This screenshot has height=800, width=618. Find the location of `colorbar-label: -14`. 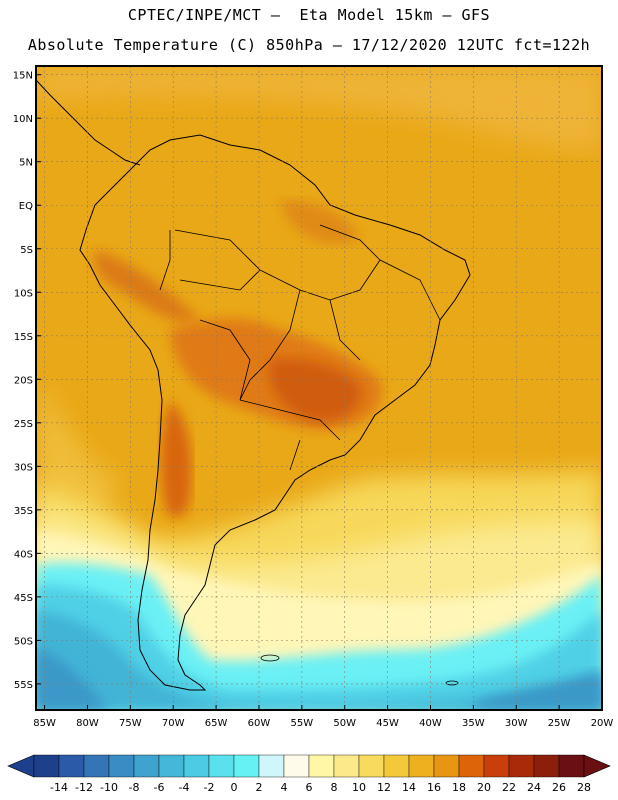

colorbar-label: -14 is located at coordinates (59, 787).